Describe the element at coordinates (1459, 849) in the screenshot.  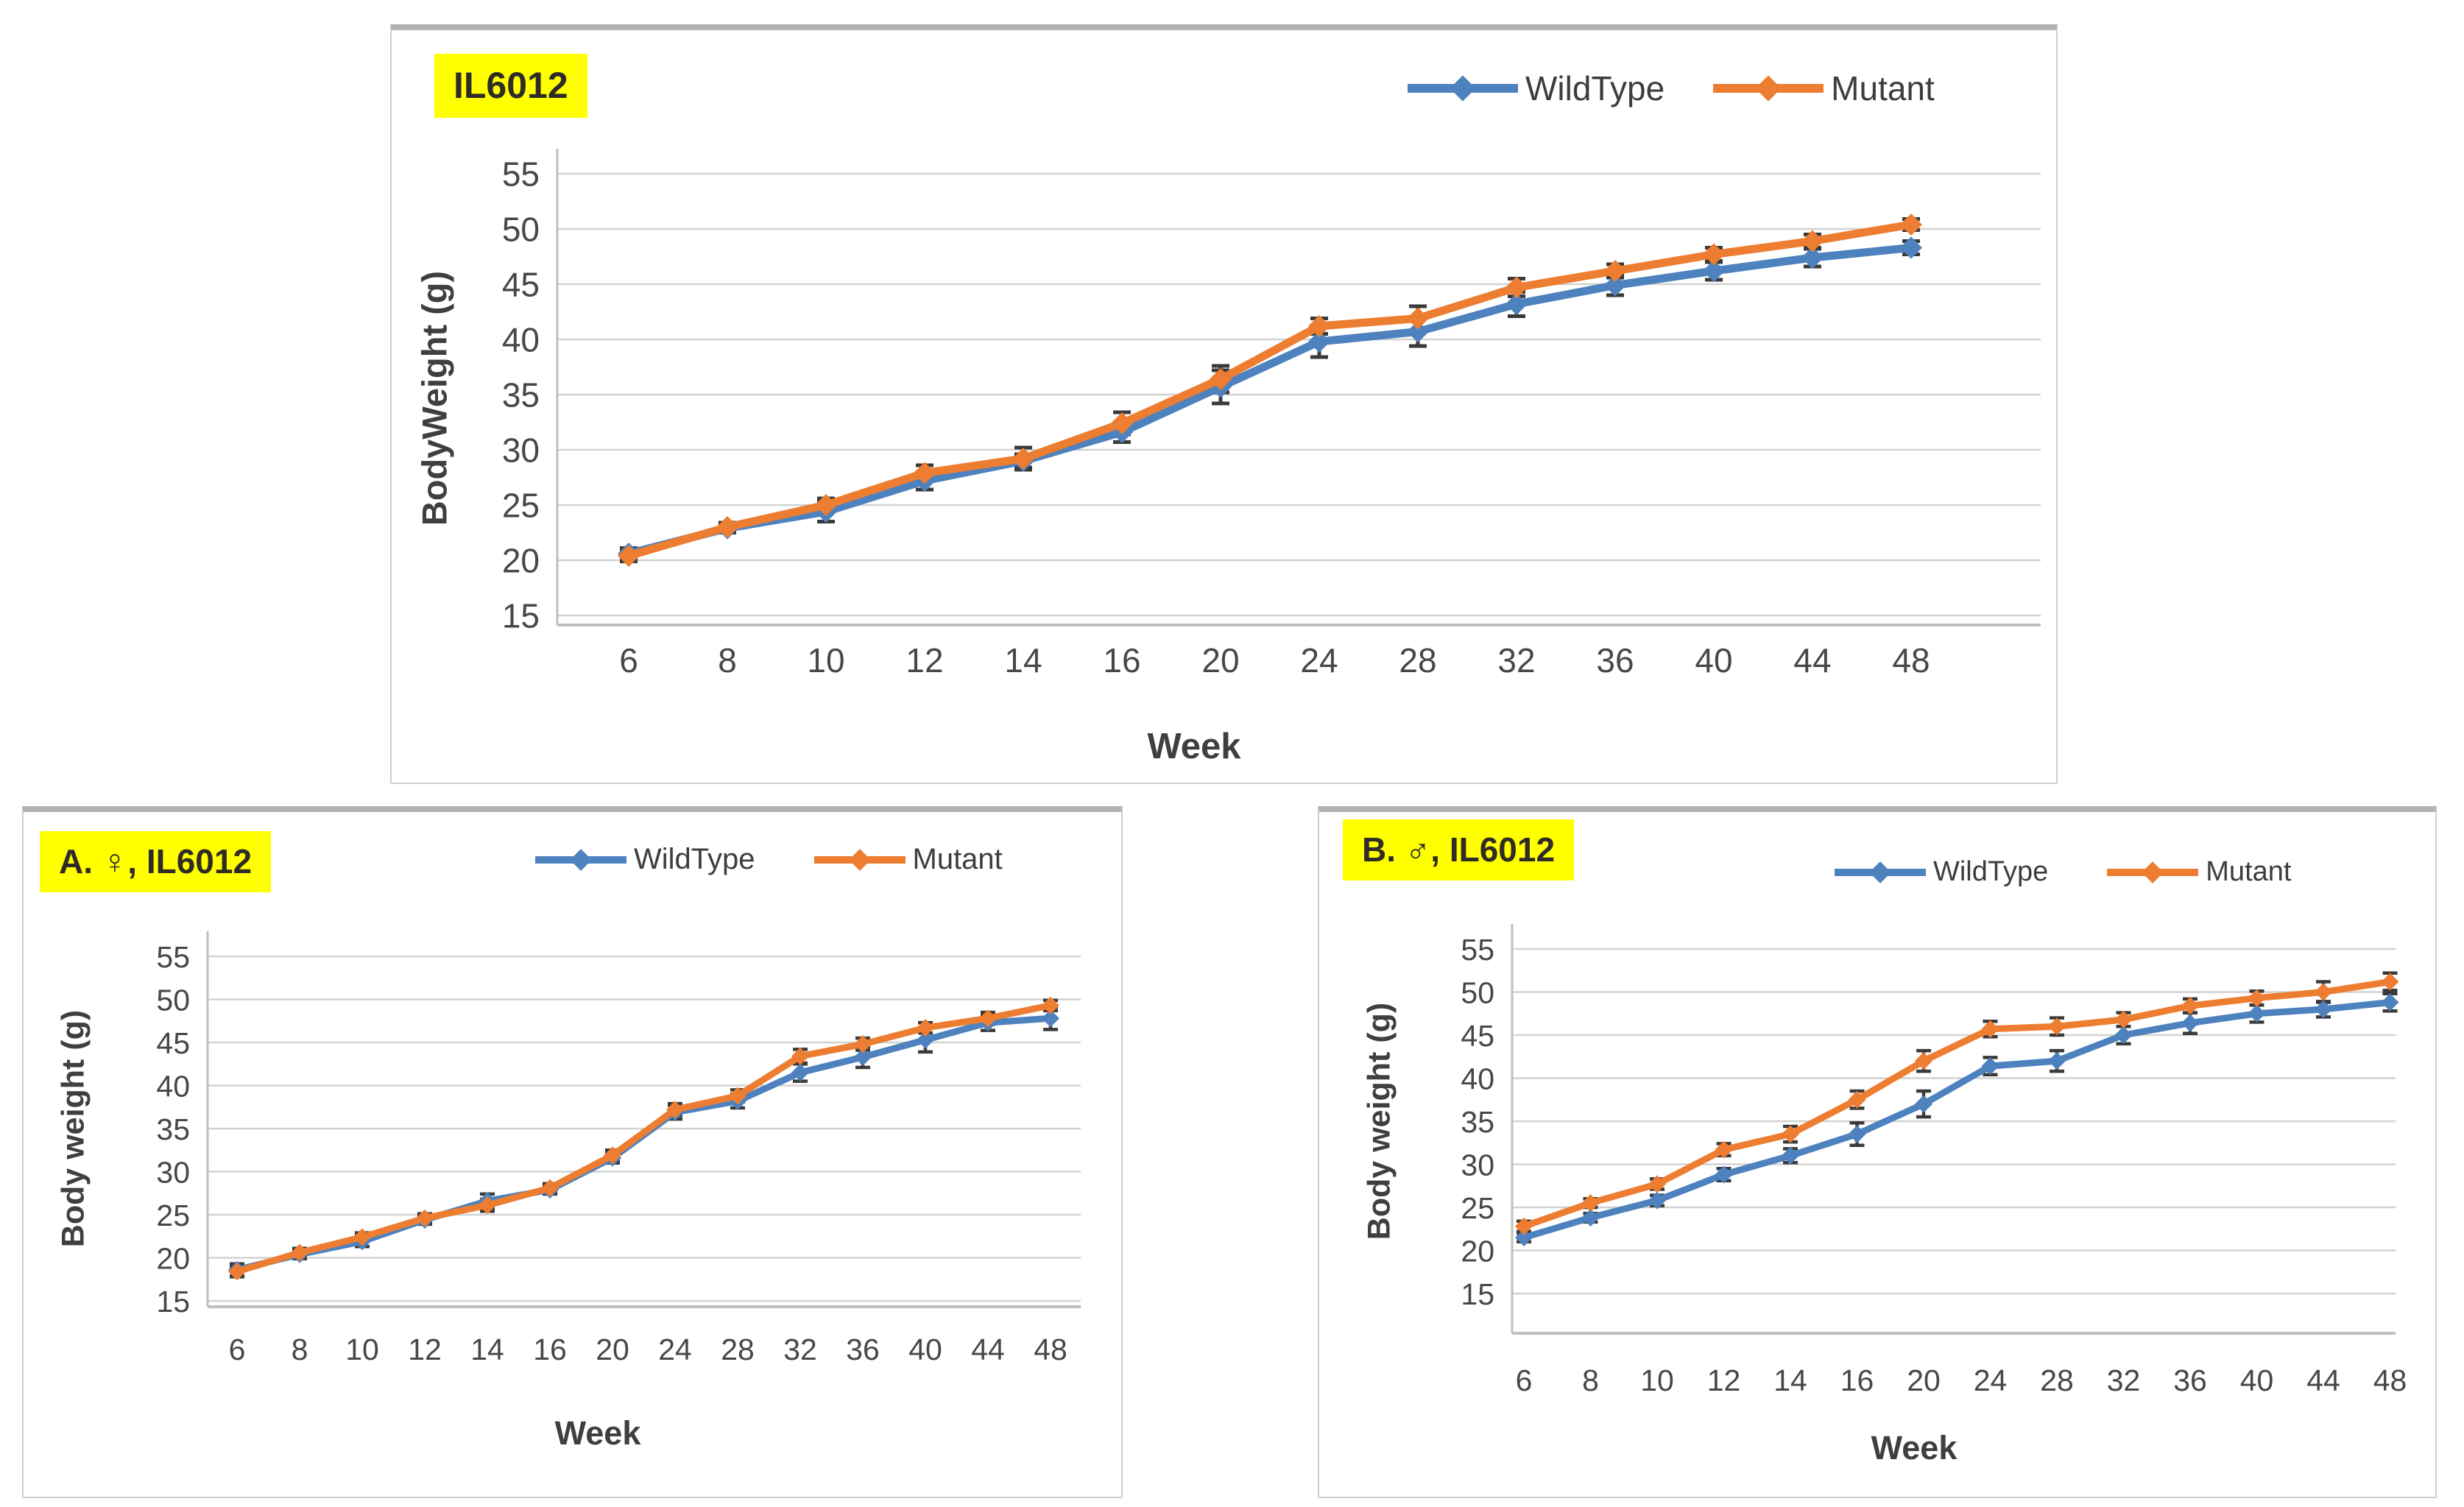
I see `male-chart-title: B. ♂, IL6012` at that location.